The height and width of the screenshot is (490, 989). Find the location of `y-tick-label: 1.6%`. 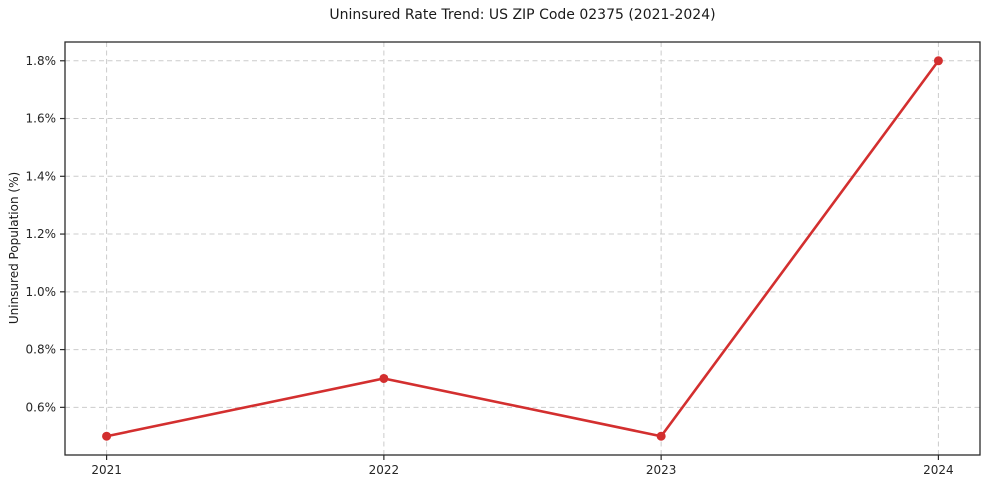

y-tick-label: 1.6% is located at coordinates (41, 119).